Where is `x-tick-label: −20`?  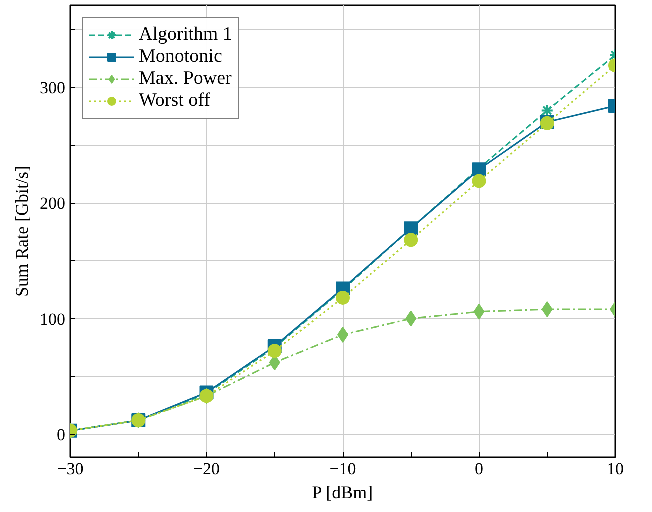 x-tick-label: −20 is located at coordinates (206, 469).